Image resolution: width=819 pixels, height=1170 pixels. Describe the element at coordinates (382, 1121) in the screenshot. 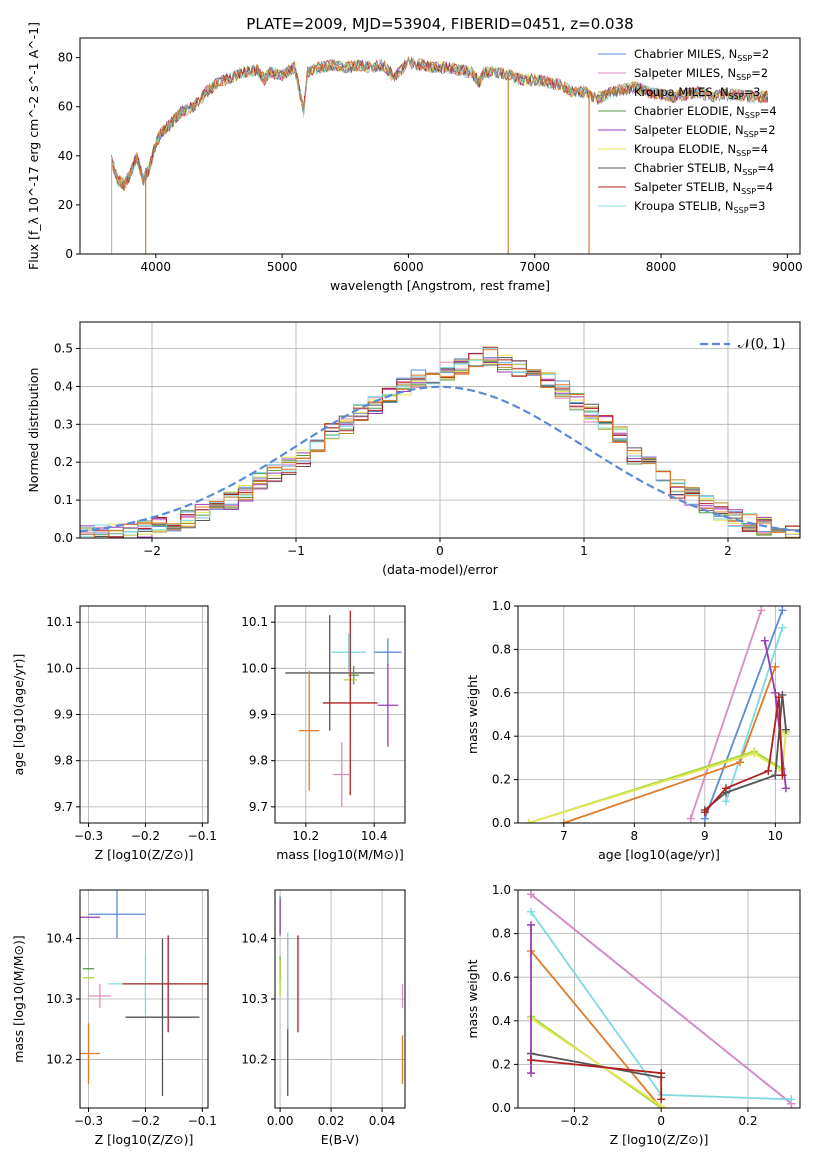

I see `x-tick-label: 0.04` at that location.